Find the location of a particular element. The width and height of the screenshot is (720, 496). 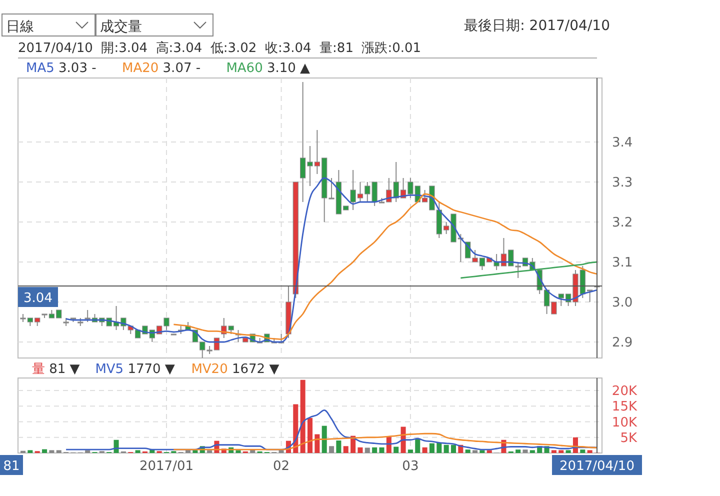

y-tick-label: 3.0 is located at coordinates (622, 303).